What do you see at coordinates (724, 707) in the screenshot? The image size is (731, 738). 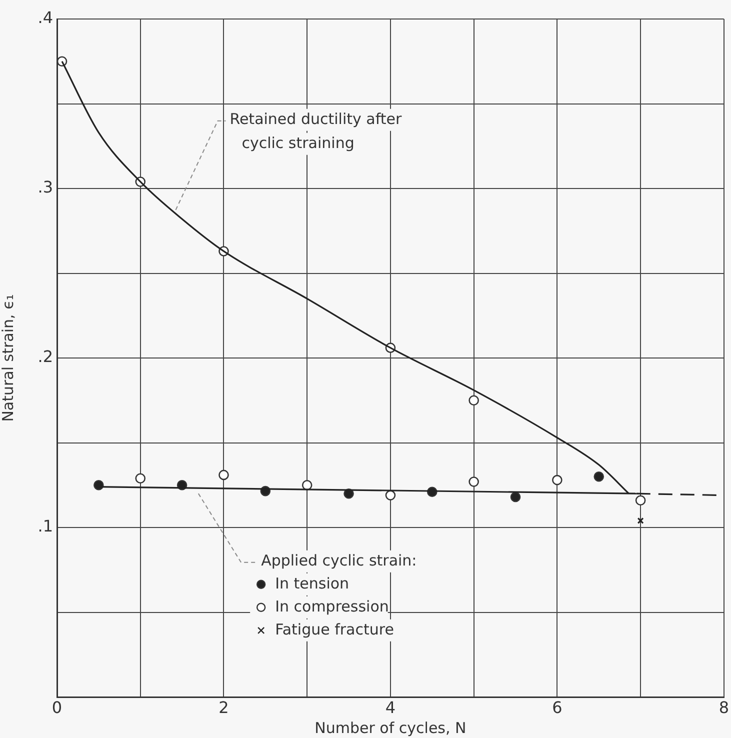 I see `x-tick-label: 8` at bounding box center [724, 707].